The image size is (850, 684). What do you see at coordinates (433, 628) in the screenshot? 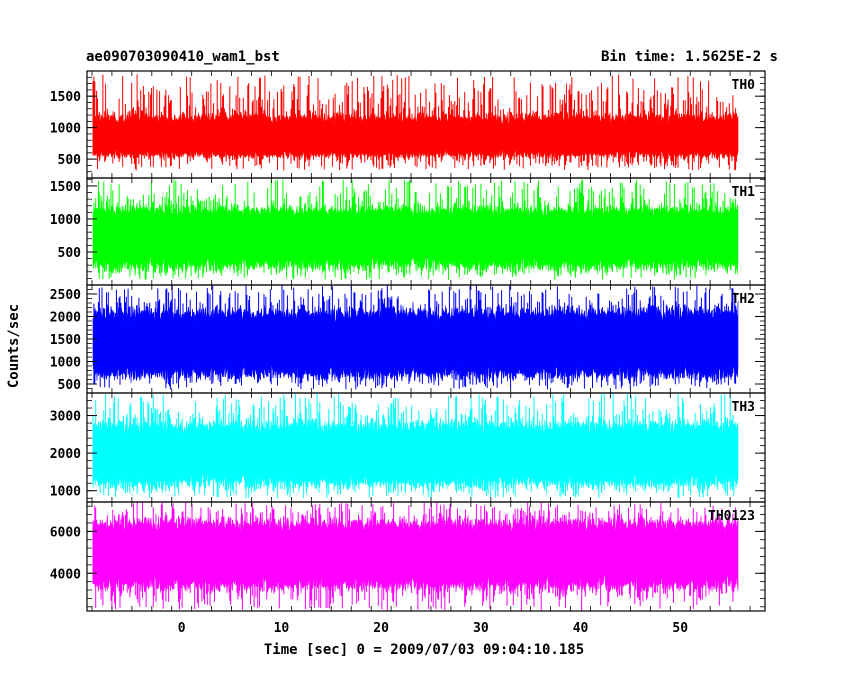
I see `x-axis: 0 10 20 30 40 50` at bounding box center [433, 628].